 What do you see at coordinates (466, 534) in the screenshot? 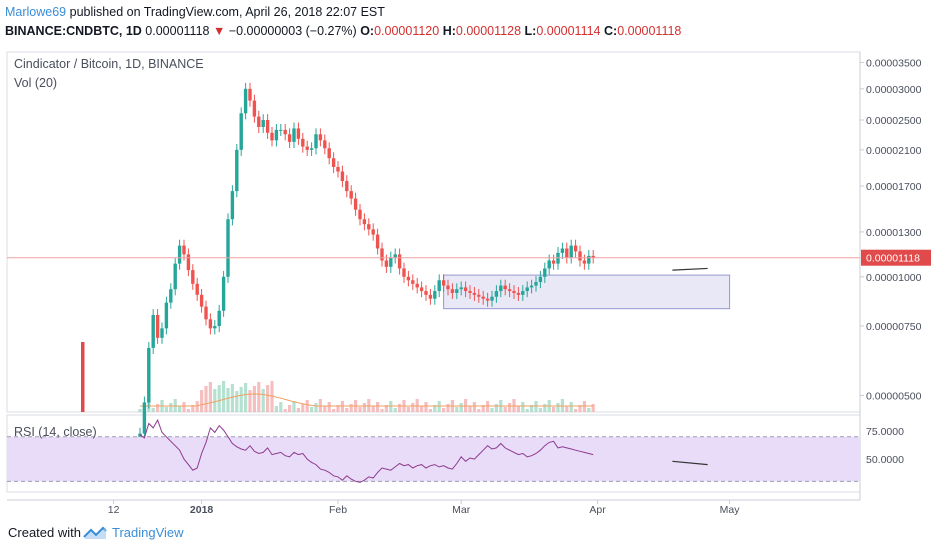
I see `footer: Created with TradingView` at bounding box center [466, 534].